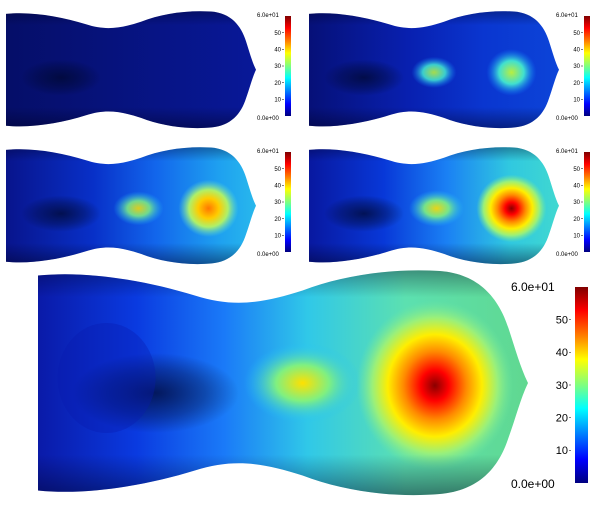 This screenshot has width=590, height=510. Describe the element at coordinates (549, 385) in the screenshot. I see `colorbar-main: 6.0e+01 0.0e+00 50 40 30 20 10` at that location.